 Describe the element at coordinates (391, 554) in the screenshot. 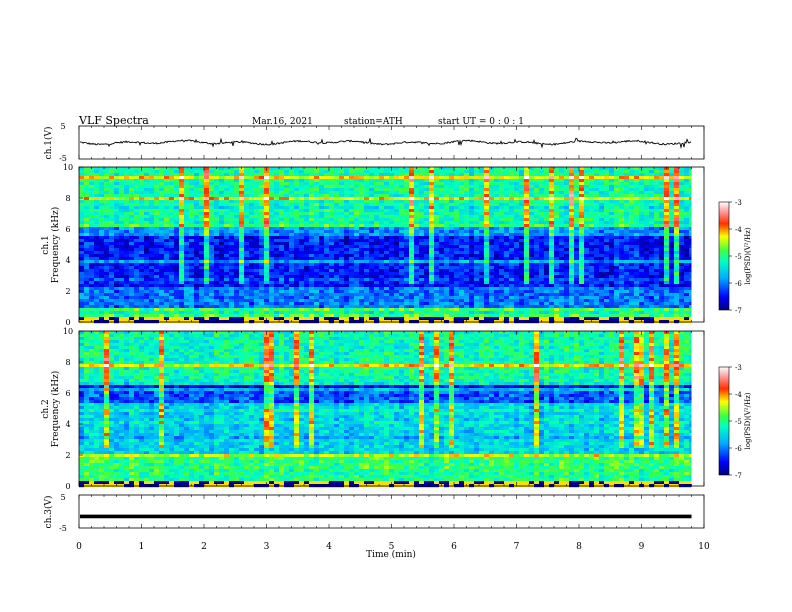

I see `time-axis-label: Time (min)` at that location.